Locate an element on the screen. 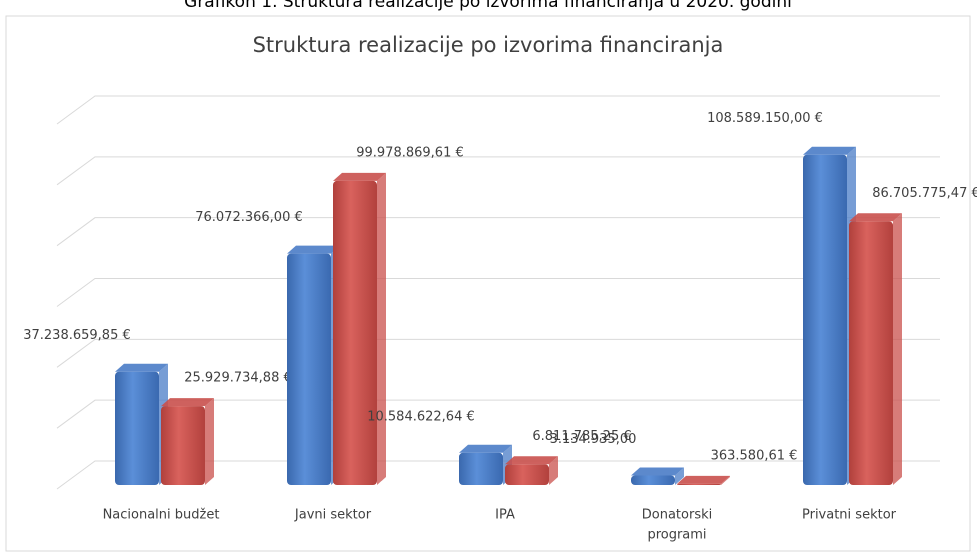 This screenshot has height=558, width=977. data-label: 6.811.785,25 € is located at coordinates (581, 436).